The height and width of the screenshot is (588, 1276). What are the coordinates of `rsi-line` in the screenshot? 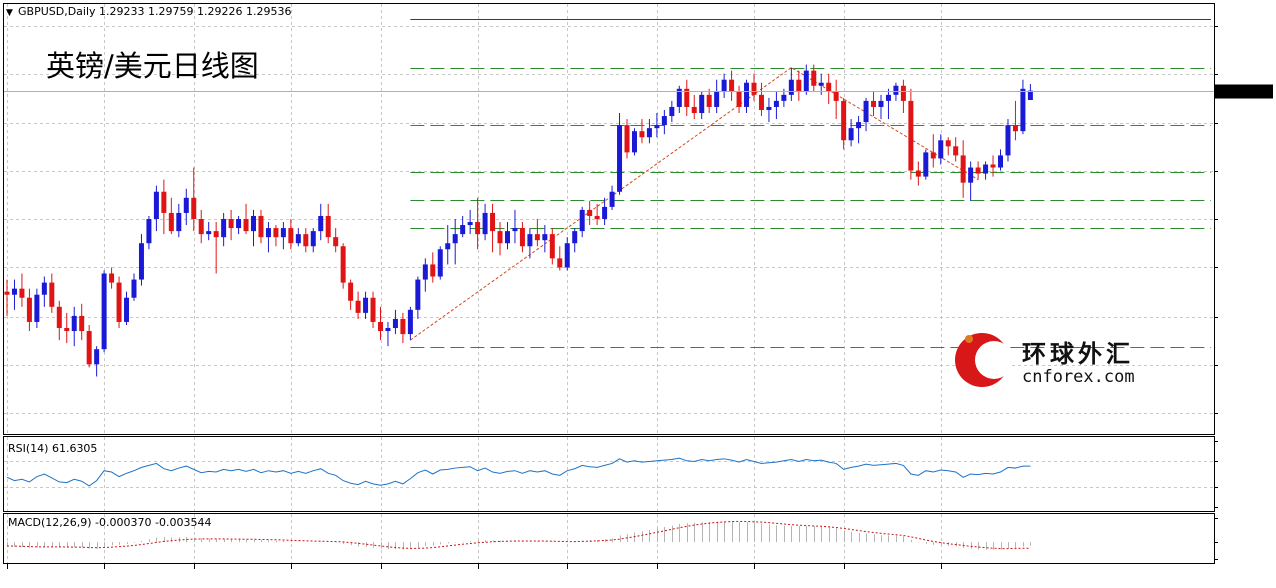 It's located at (518, 472).